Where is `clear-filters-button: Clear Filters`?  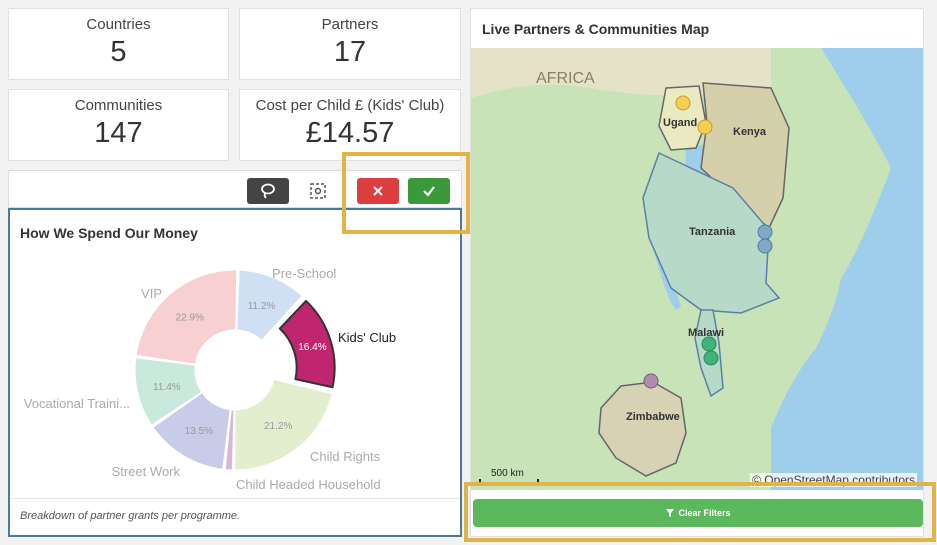
clear-filters-button: Clear Filters is located at coordinates (698, 513).